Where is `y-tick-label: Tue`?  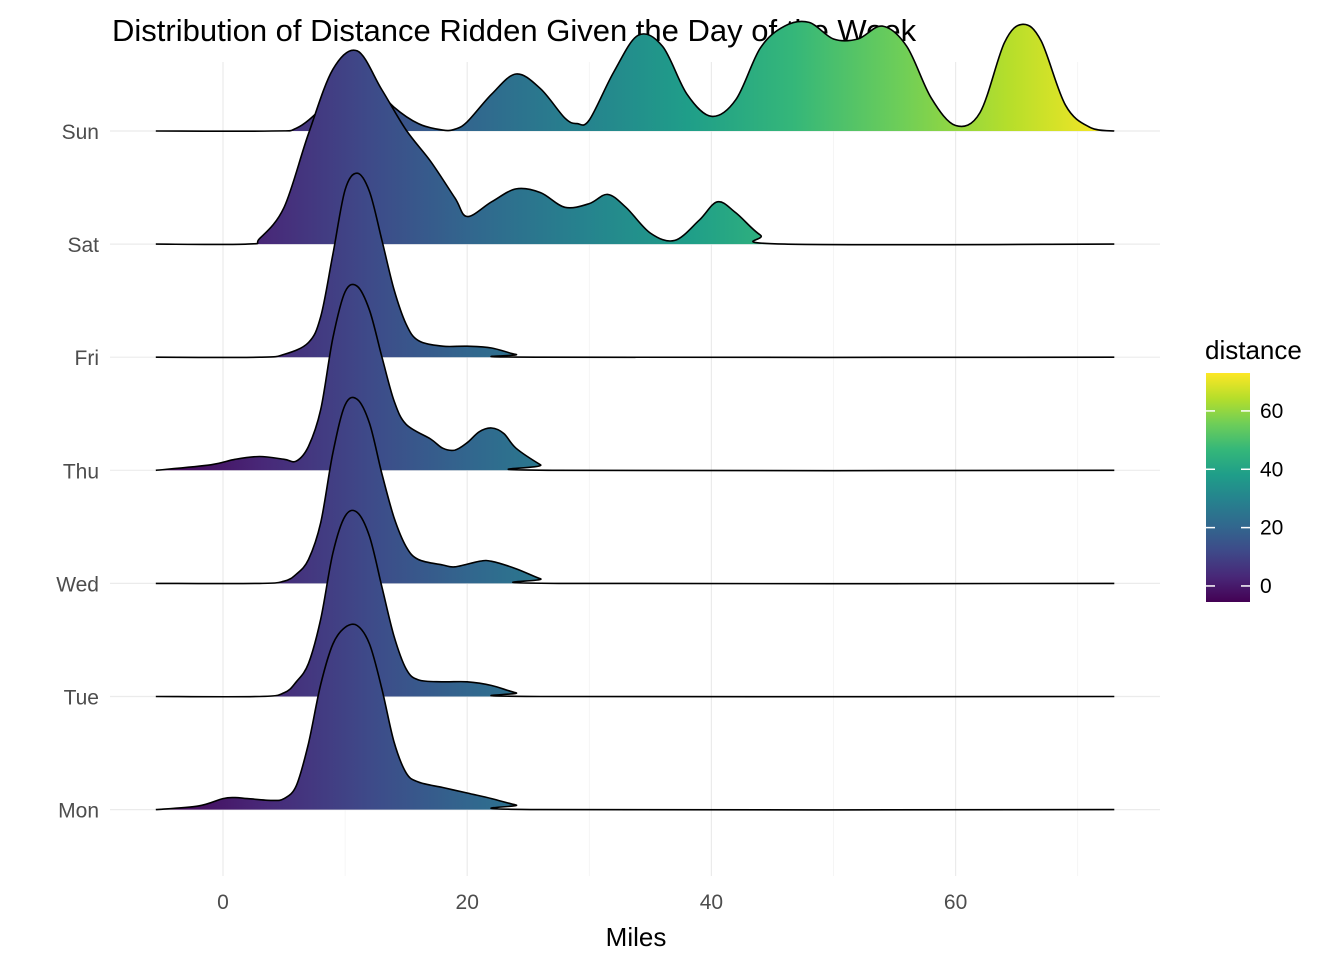
y-tick-label: Tue is located at coordinates (81, 698).